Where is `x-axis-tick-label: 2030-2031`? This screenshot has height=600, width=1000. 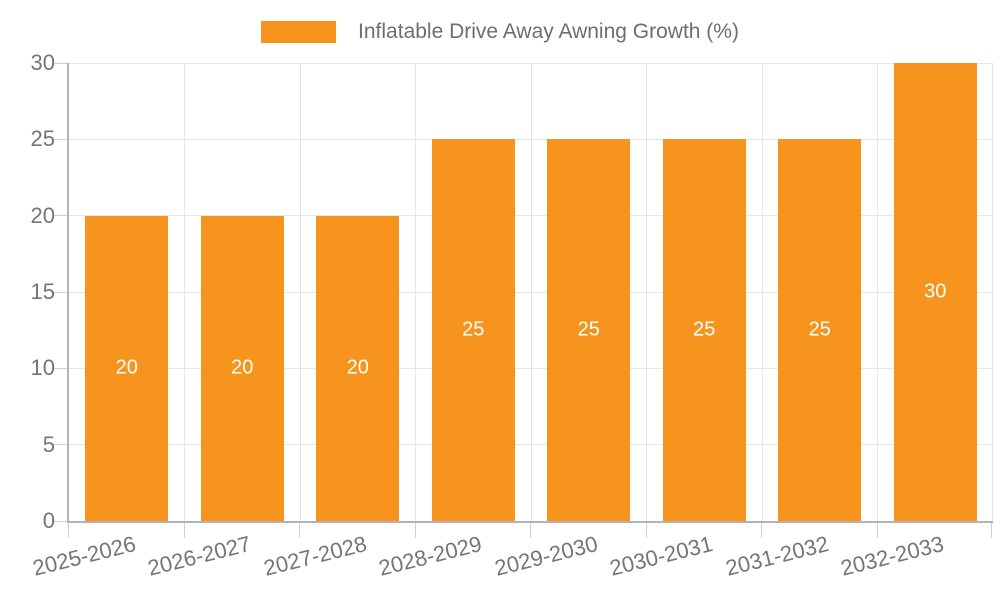 x-axis-tick-label: 2030-2031 is located at coordinates (661, 556).